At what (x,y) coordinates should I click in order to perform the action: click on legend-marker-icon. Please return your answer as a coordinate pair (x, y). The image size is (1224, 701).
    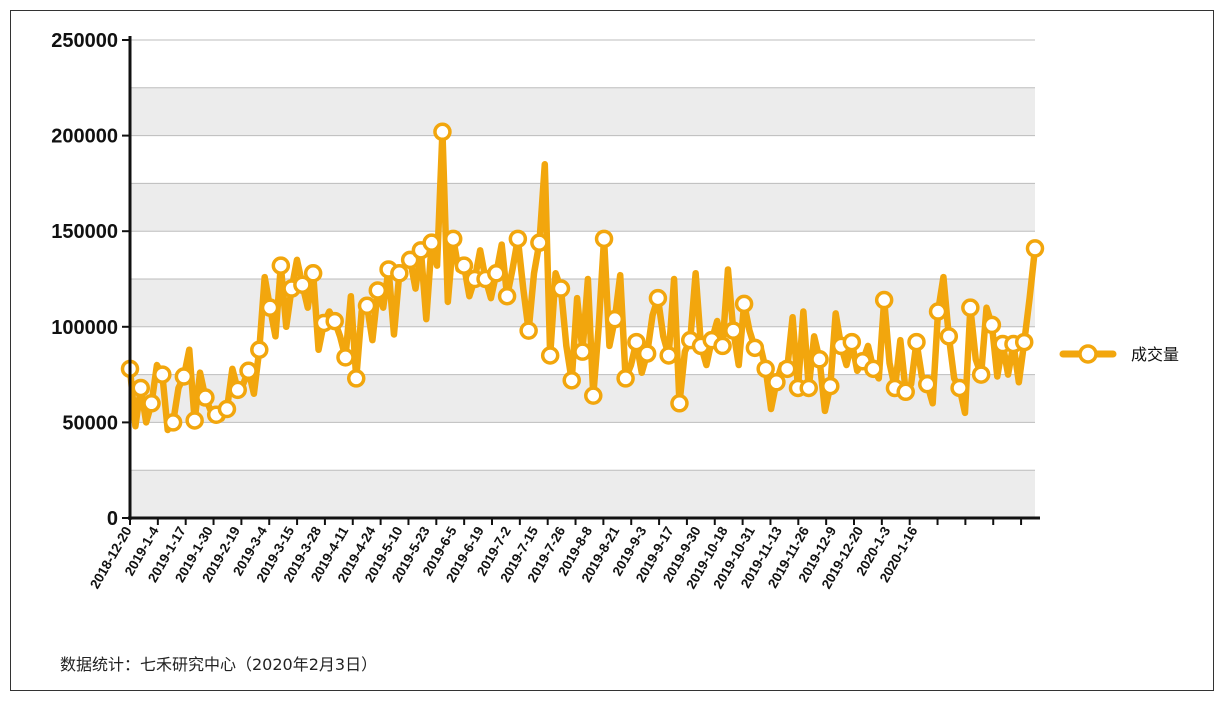
    Looking at the image, I should click on (1088, 354).